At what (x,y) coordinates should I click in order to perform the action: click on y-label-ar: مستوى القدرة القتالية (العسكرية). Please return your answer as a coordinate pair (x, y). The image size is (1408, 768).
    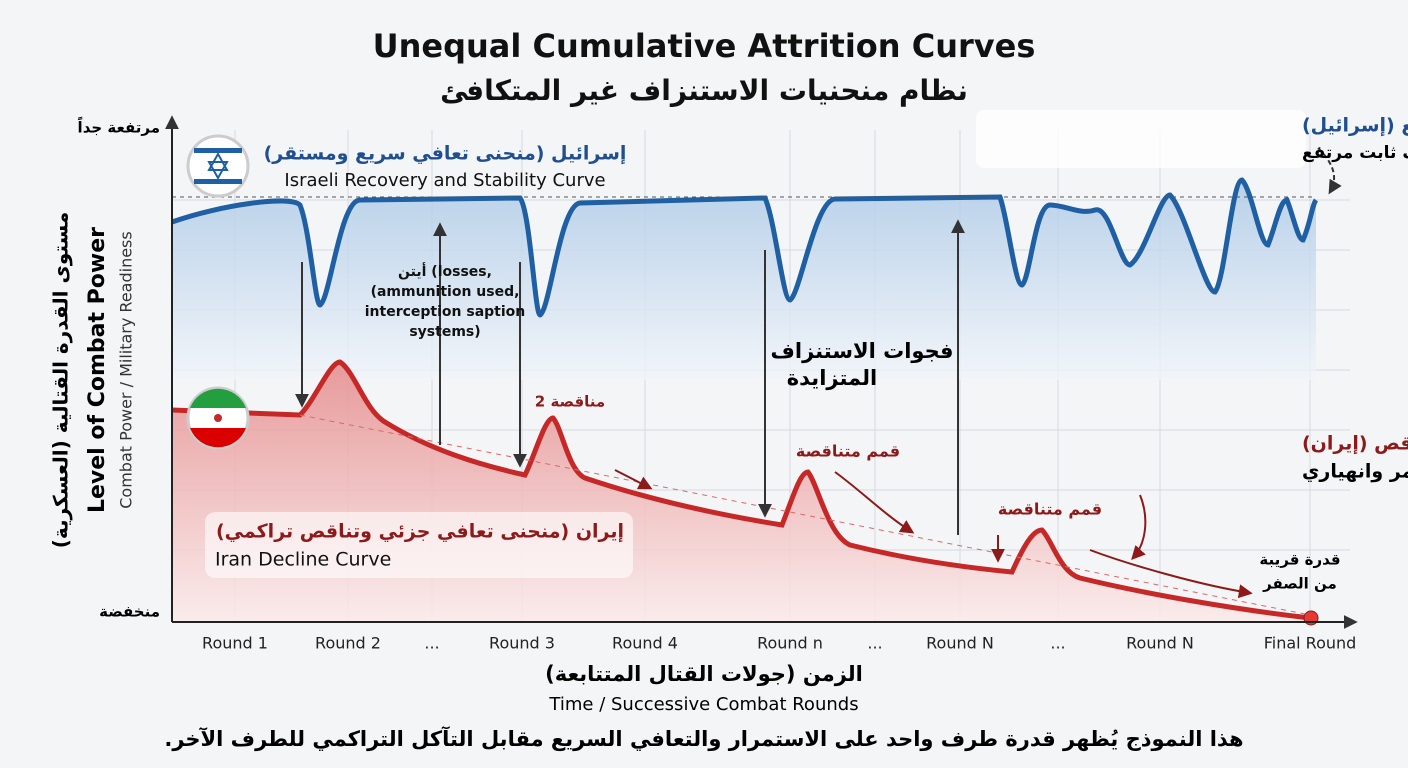
    Looking at the image, I should click on (61, 380).